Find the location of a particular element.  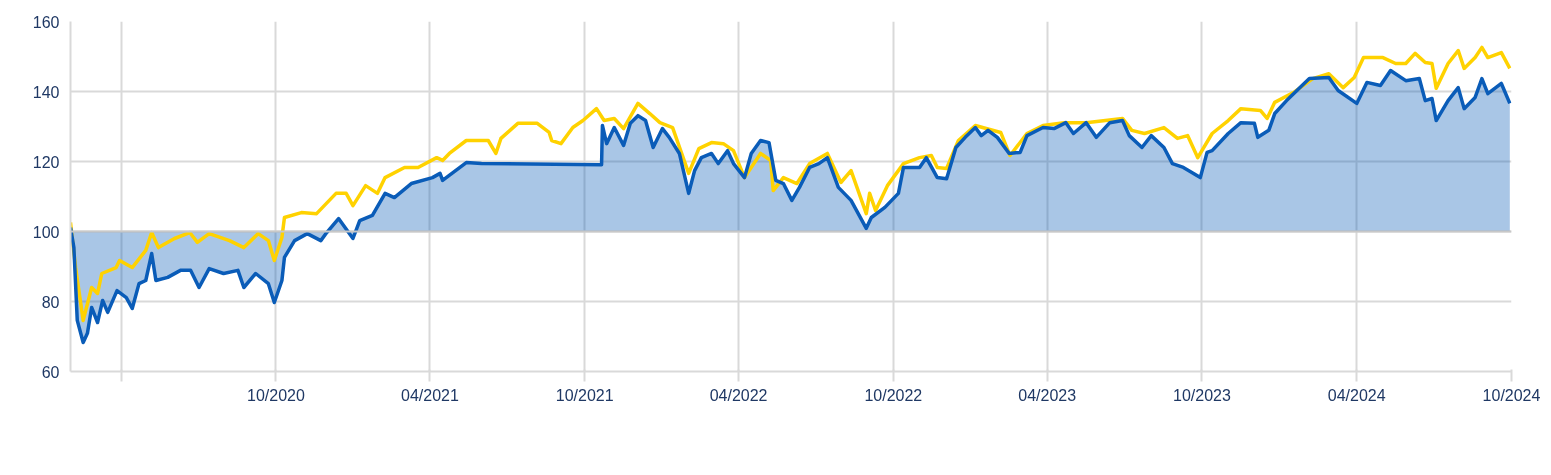

x-tick-label: 04/2023 is located at coordinates (1047, 395).